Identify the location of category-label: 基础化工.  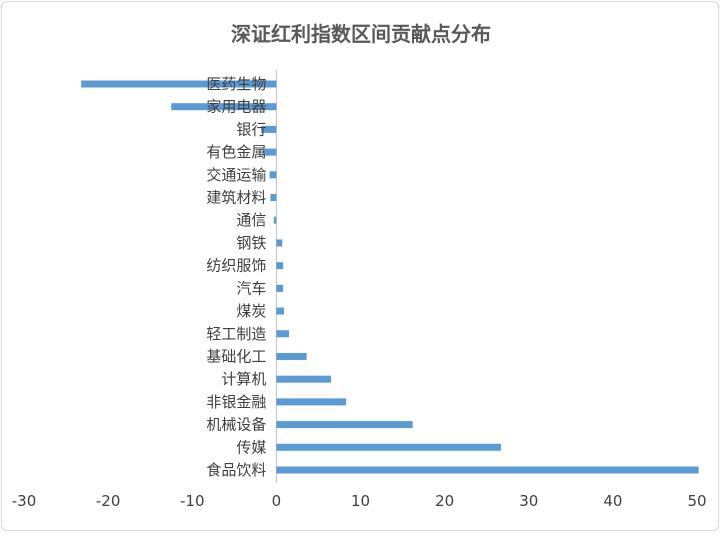
(236, 356).